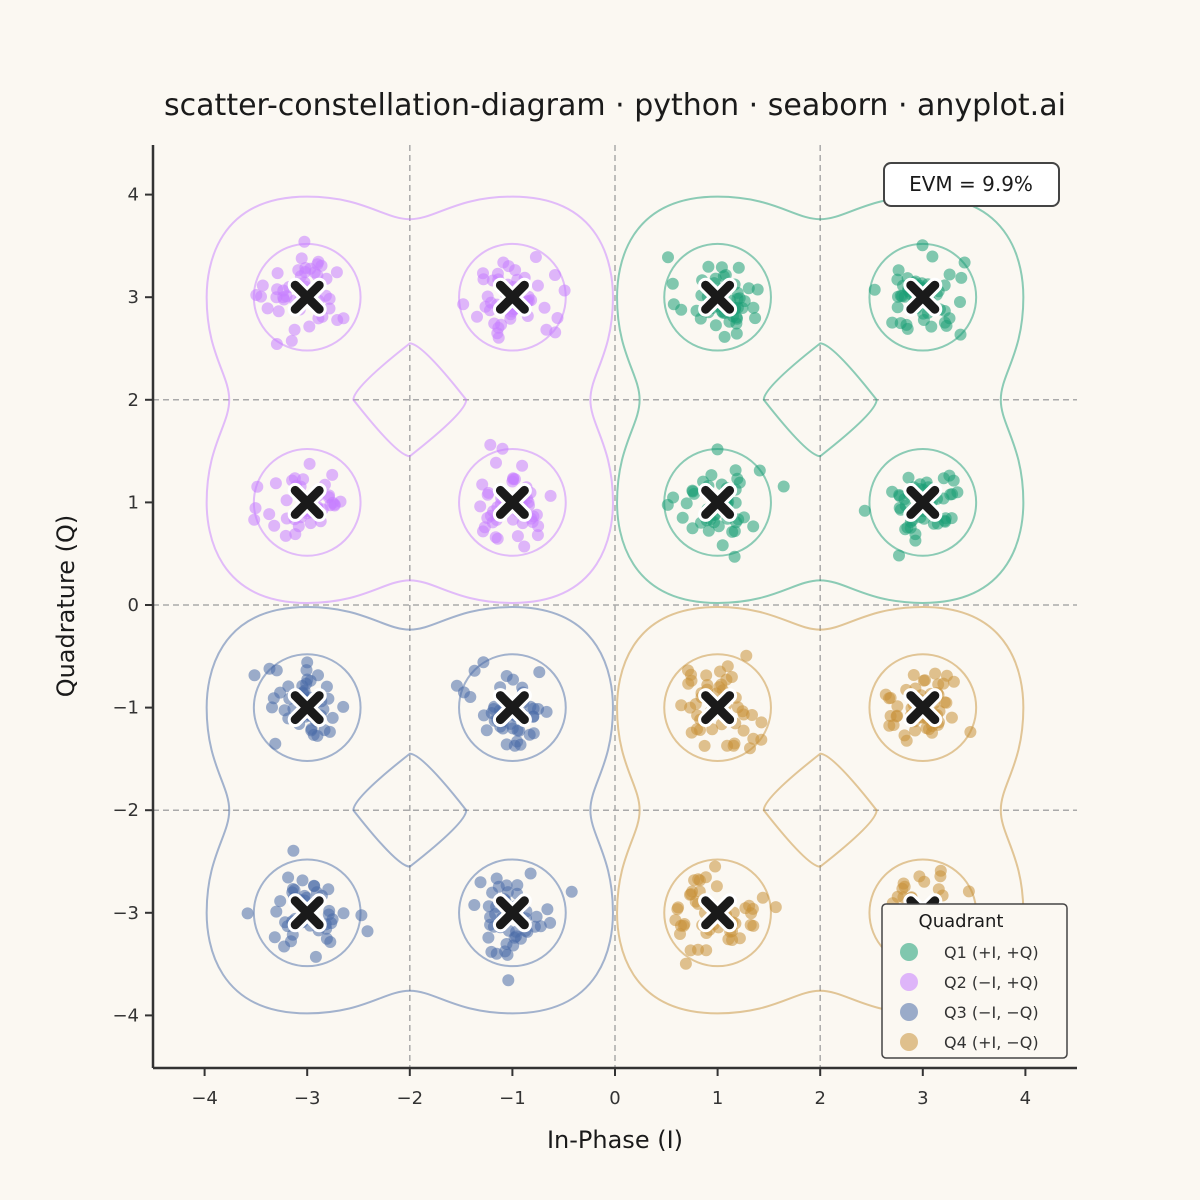 The image size is (1200, 1200). Describe the element at coordinates (991, 1012) in the screenshot. I see `legend-entry-label: Q3 (−I, −Q)` at that location.